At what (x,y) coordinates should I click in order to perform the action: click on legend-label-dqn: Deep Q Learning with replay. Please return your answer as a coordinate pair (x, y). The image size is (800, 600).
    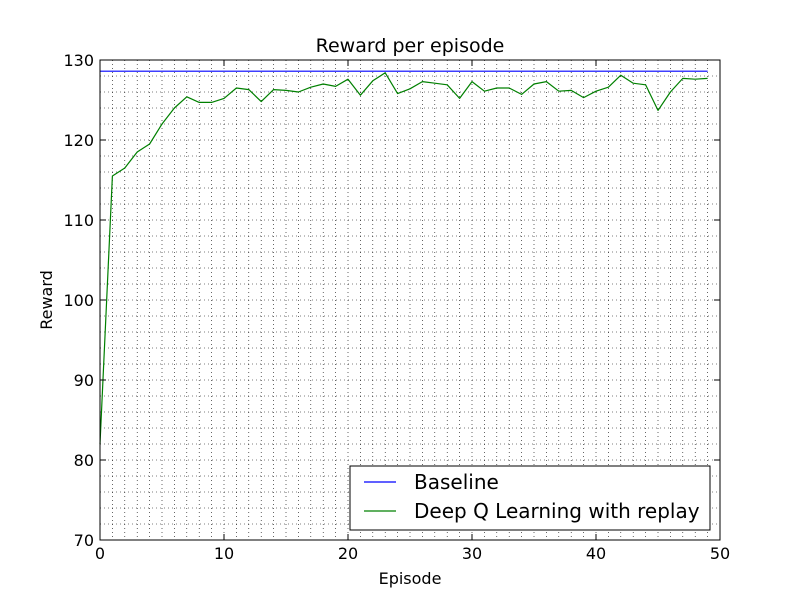
    Looking at the image, I should click on (557, 511).